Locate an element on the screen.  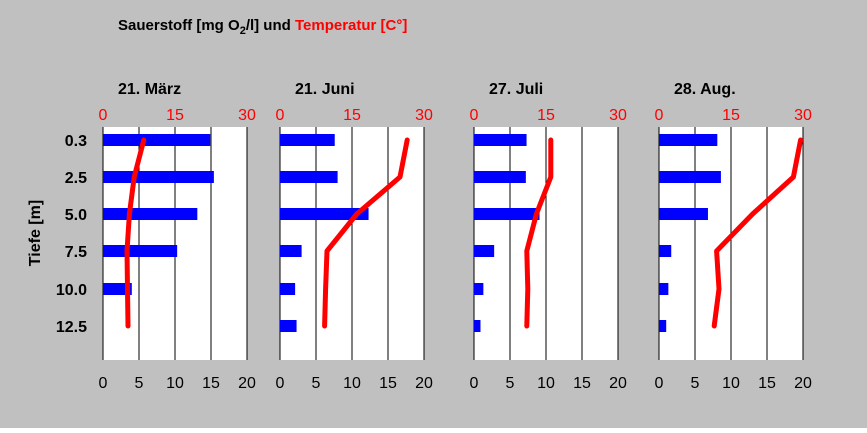
title-subscript: 2 is located at coordinates (243, 31).